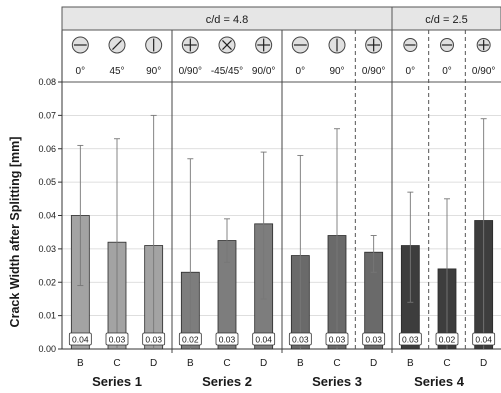  Describe the element at coordinates (47, 216) in the screenshot. I see `y-tick-label: 0.04` at that location.